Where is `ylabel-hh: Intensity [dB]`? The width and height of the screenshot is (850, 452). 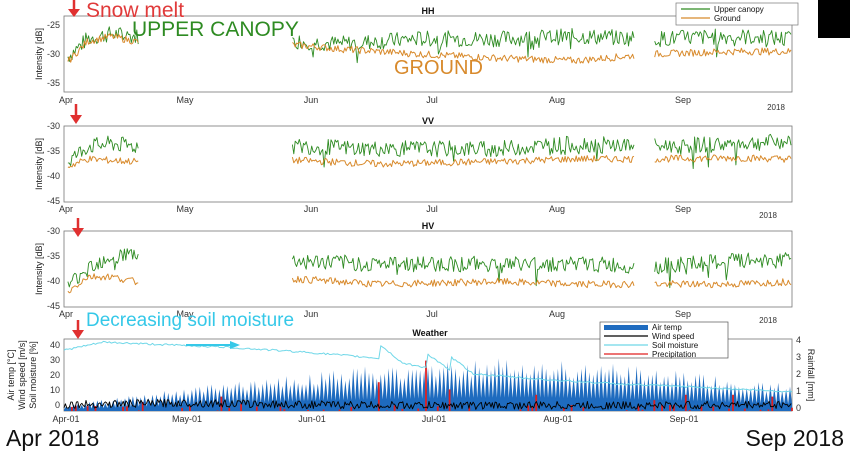
ylabel-hh: Intensity [dB] is located at coordinates (39, 54).